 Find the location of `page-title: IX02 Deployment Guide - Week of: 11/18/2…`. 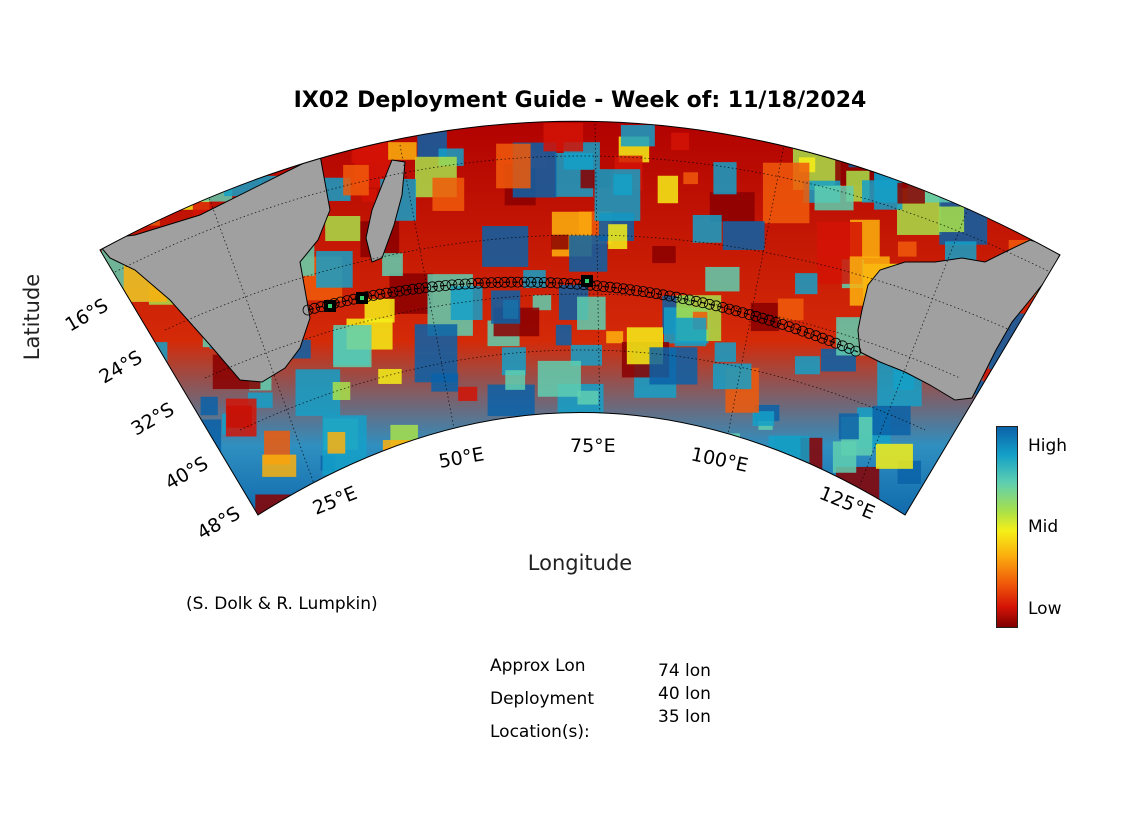

page-title: IX02 Deployment Guide - Week of: 11/18/2… is located at coordinates (580, 100).